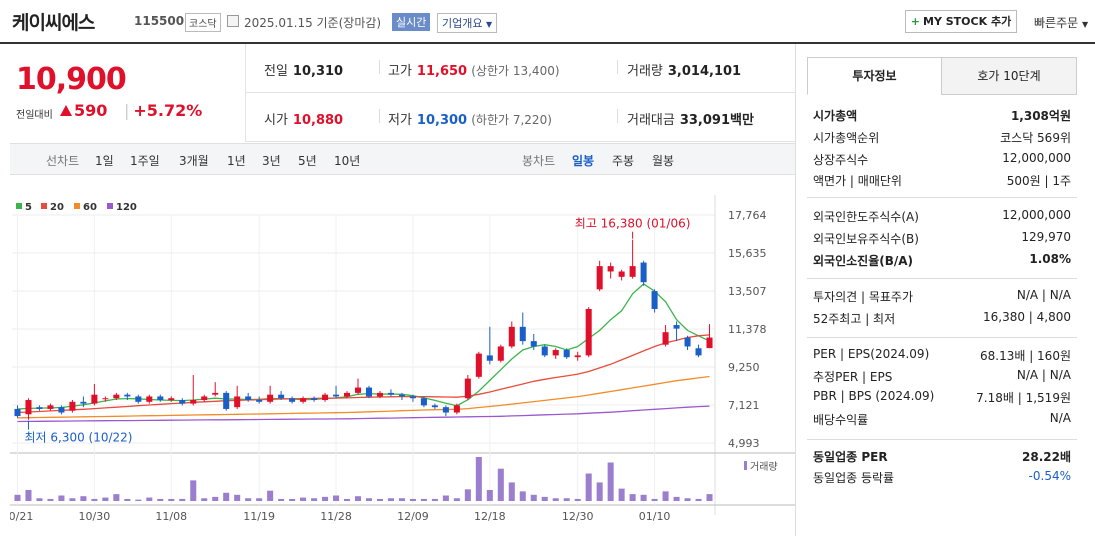  I want to click on my-stock-add-button: + MY STOCK 추가, so click(961, 21).